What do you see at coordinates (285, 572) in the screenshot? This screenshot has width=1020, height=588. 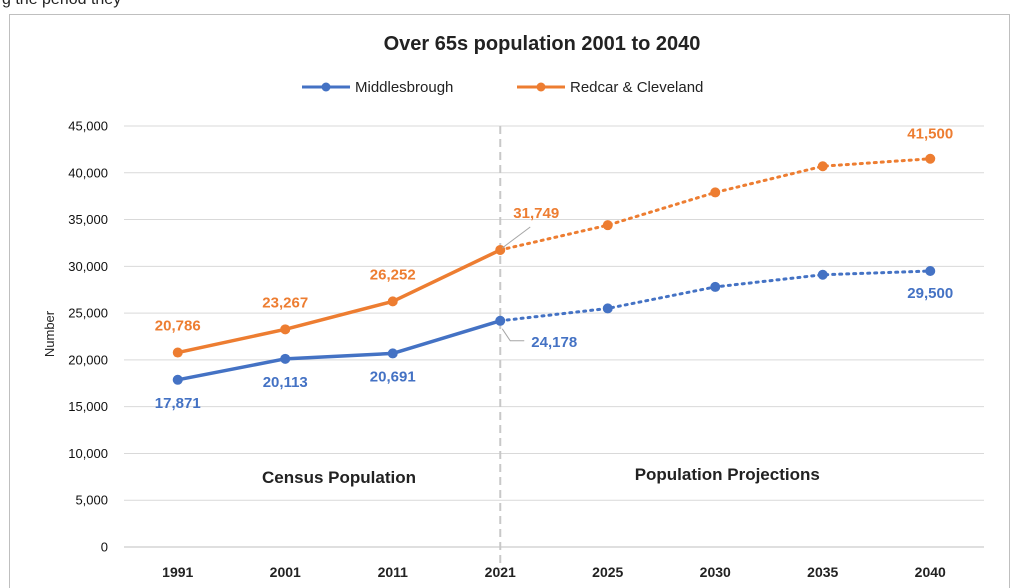 I see `x-tick-label-2001: 2001` at bounding box center [285, 572].